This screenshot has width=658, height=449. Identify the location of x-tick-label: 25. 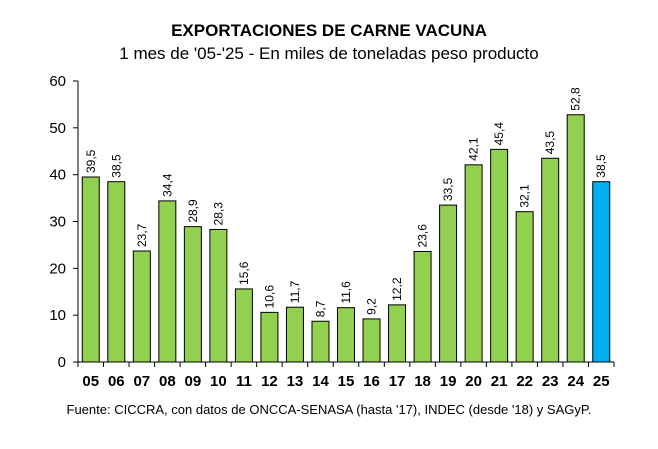
(601, 381).